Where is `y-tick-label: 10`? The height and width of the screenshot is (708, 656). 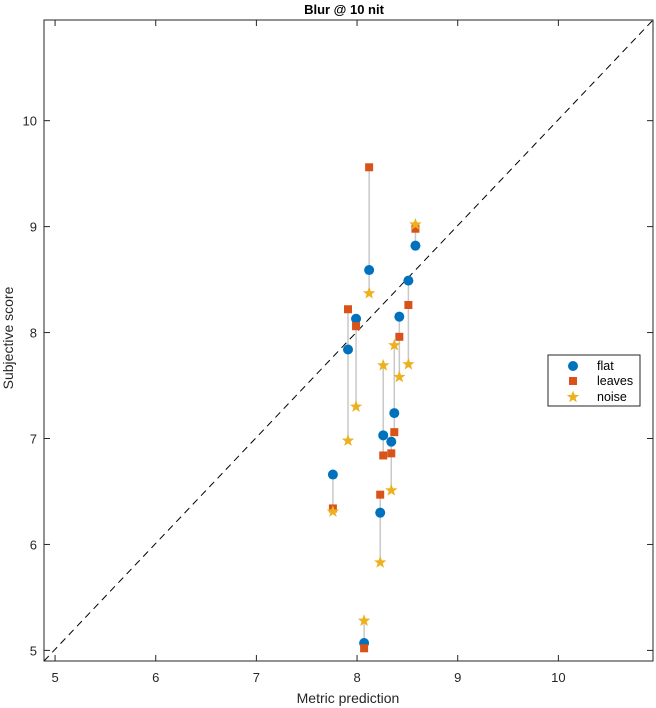 y-tick-label: 10 is located at coordinates (30, 121).